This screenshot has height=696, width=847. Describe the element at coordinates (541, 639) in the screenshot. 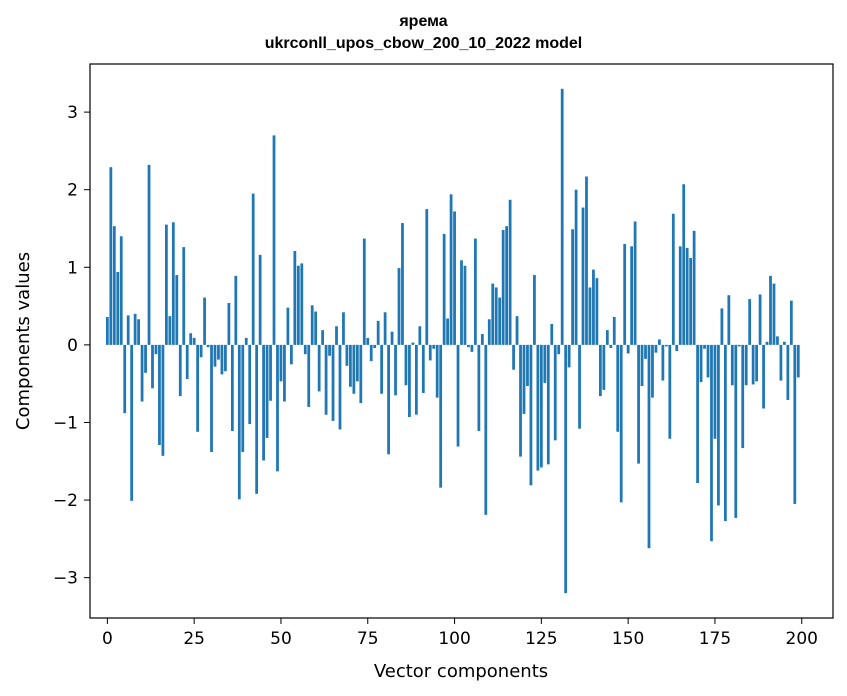

I see `x-tick-label: 125` at that location.